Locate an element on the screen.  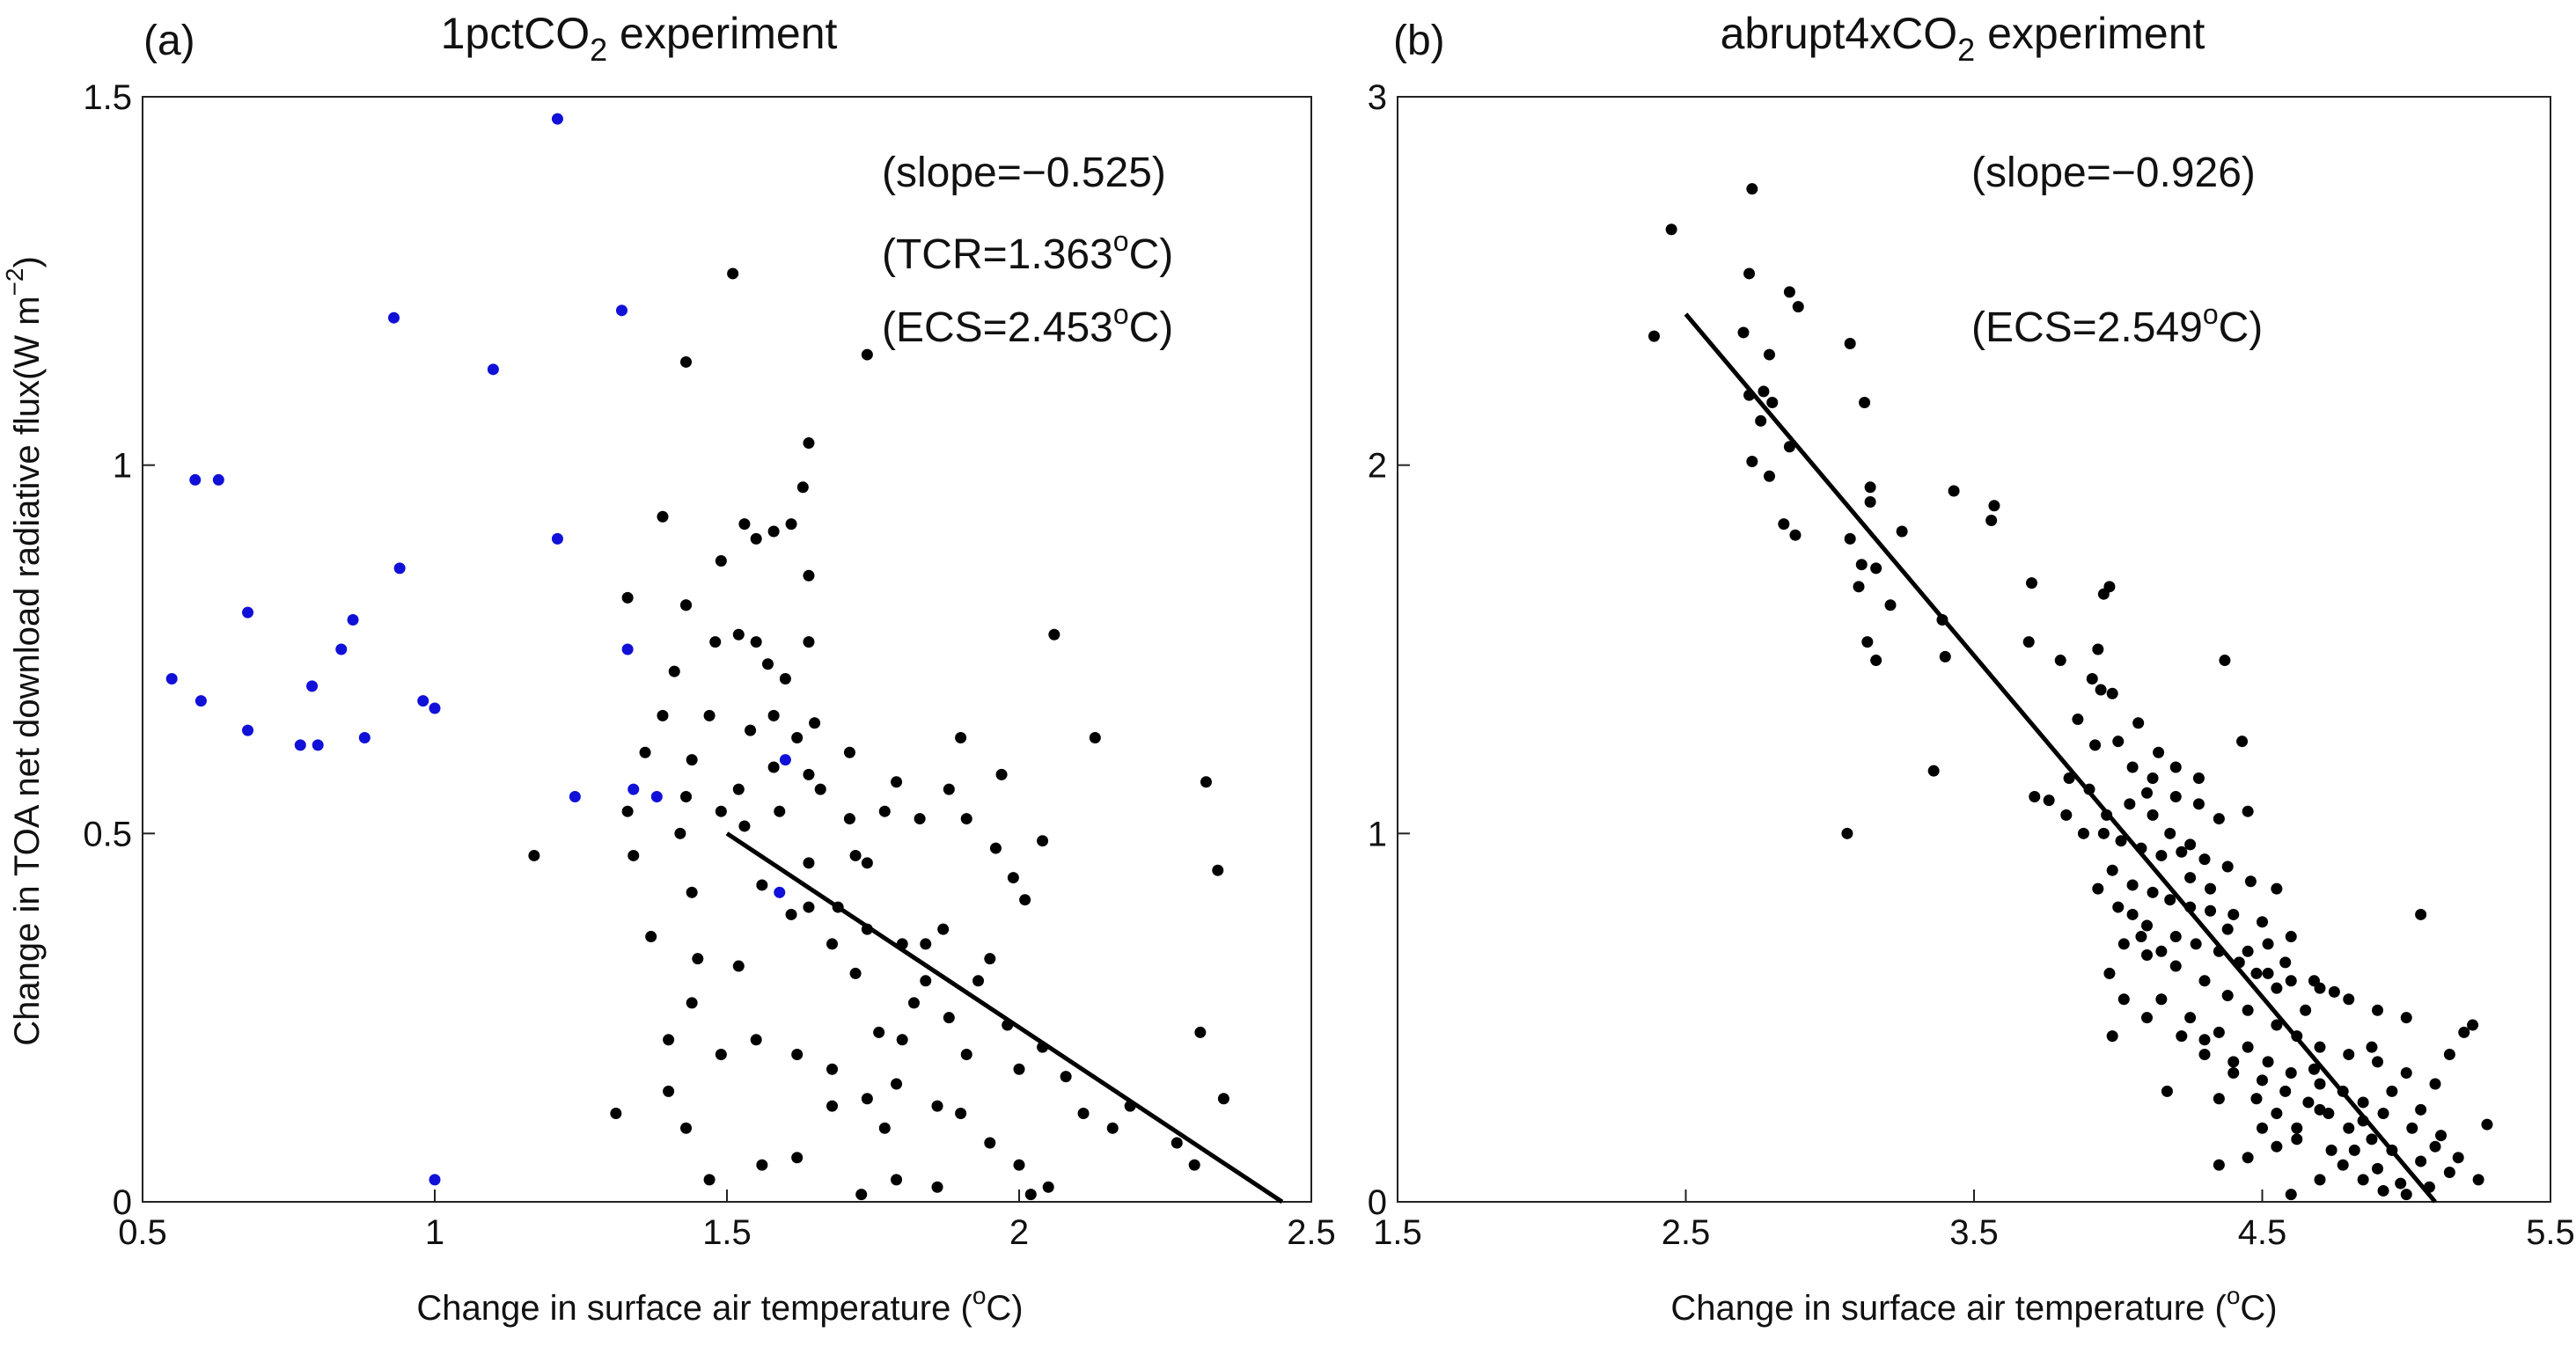
panel-a-title: 1pctCO2 experiment is located at coordinates (639, 39).